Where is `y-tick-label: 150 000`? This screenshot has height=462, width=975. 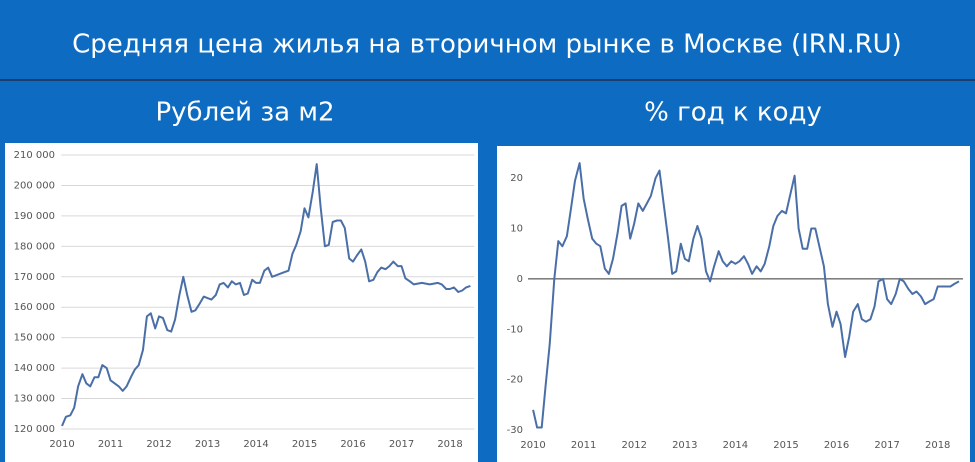 y-tick-label: 150 000 is located at coordinates (34, 338).